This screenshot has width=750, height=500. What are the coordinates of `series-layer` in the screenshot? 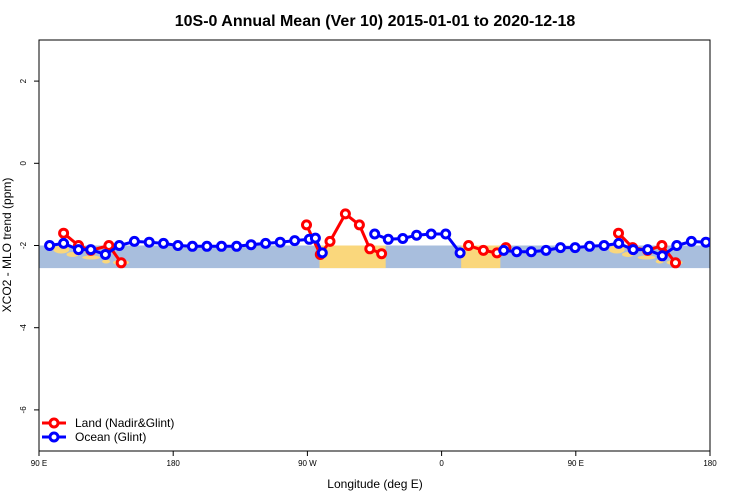 It's located at (384, 238).